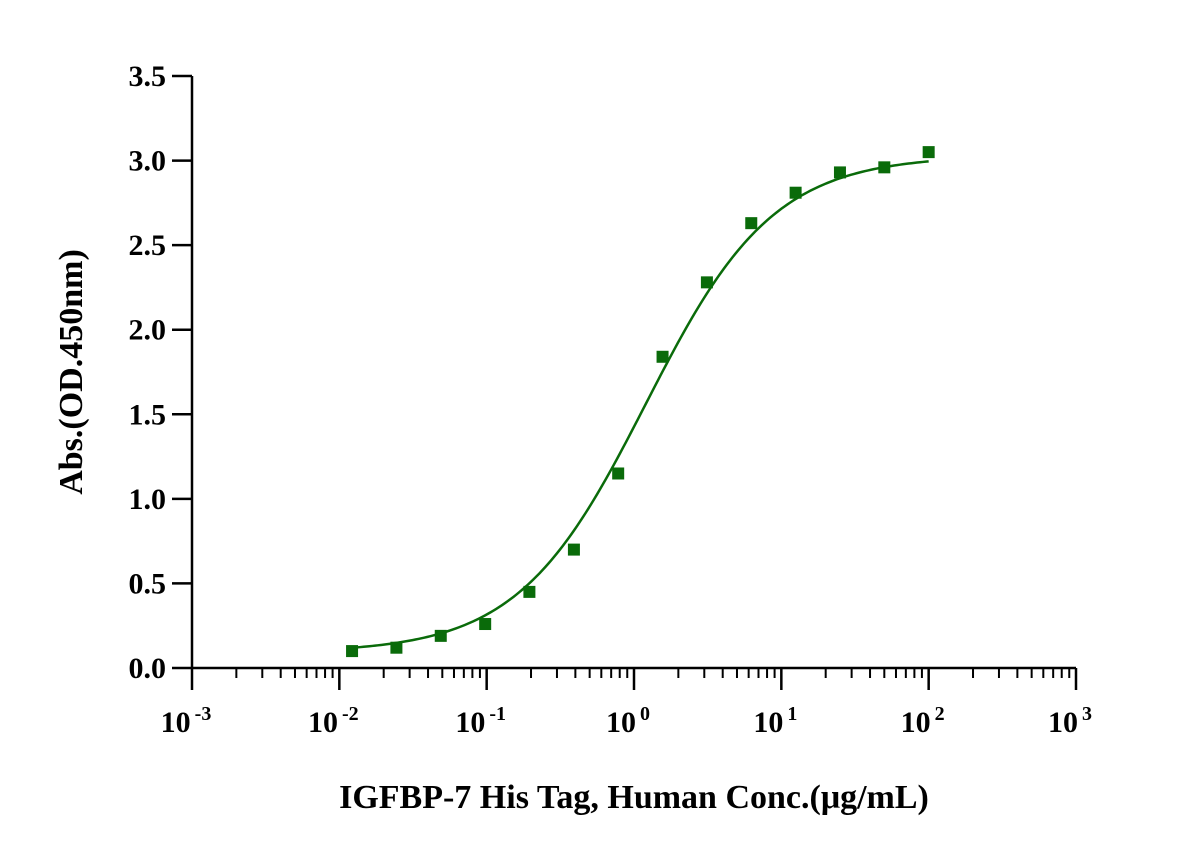 This screenshot has height=865, width=1200. I want to click on y-tick-label: 2.0, so click(148, 330).